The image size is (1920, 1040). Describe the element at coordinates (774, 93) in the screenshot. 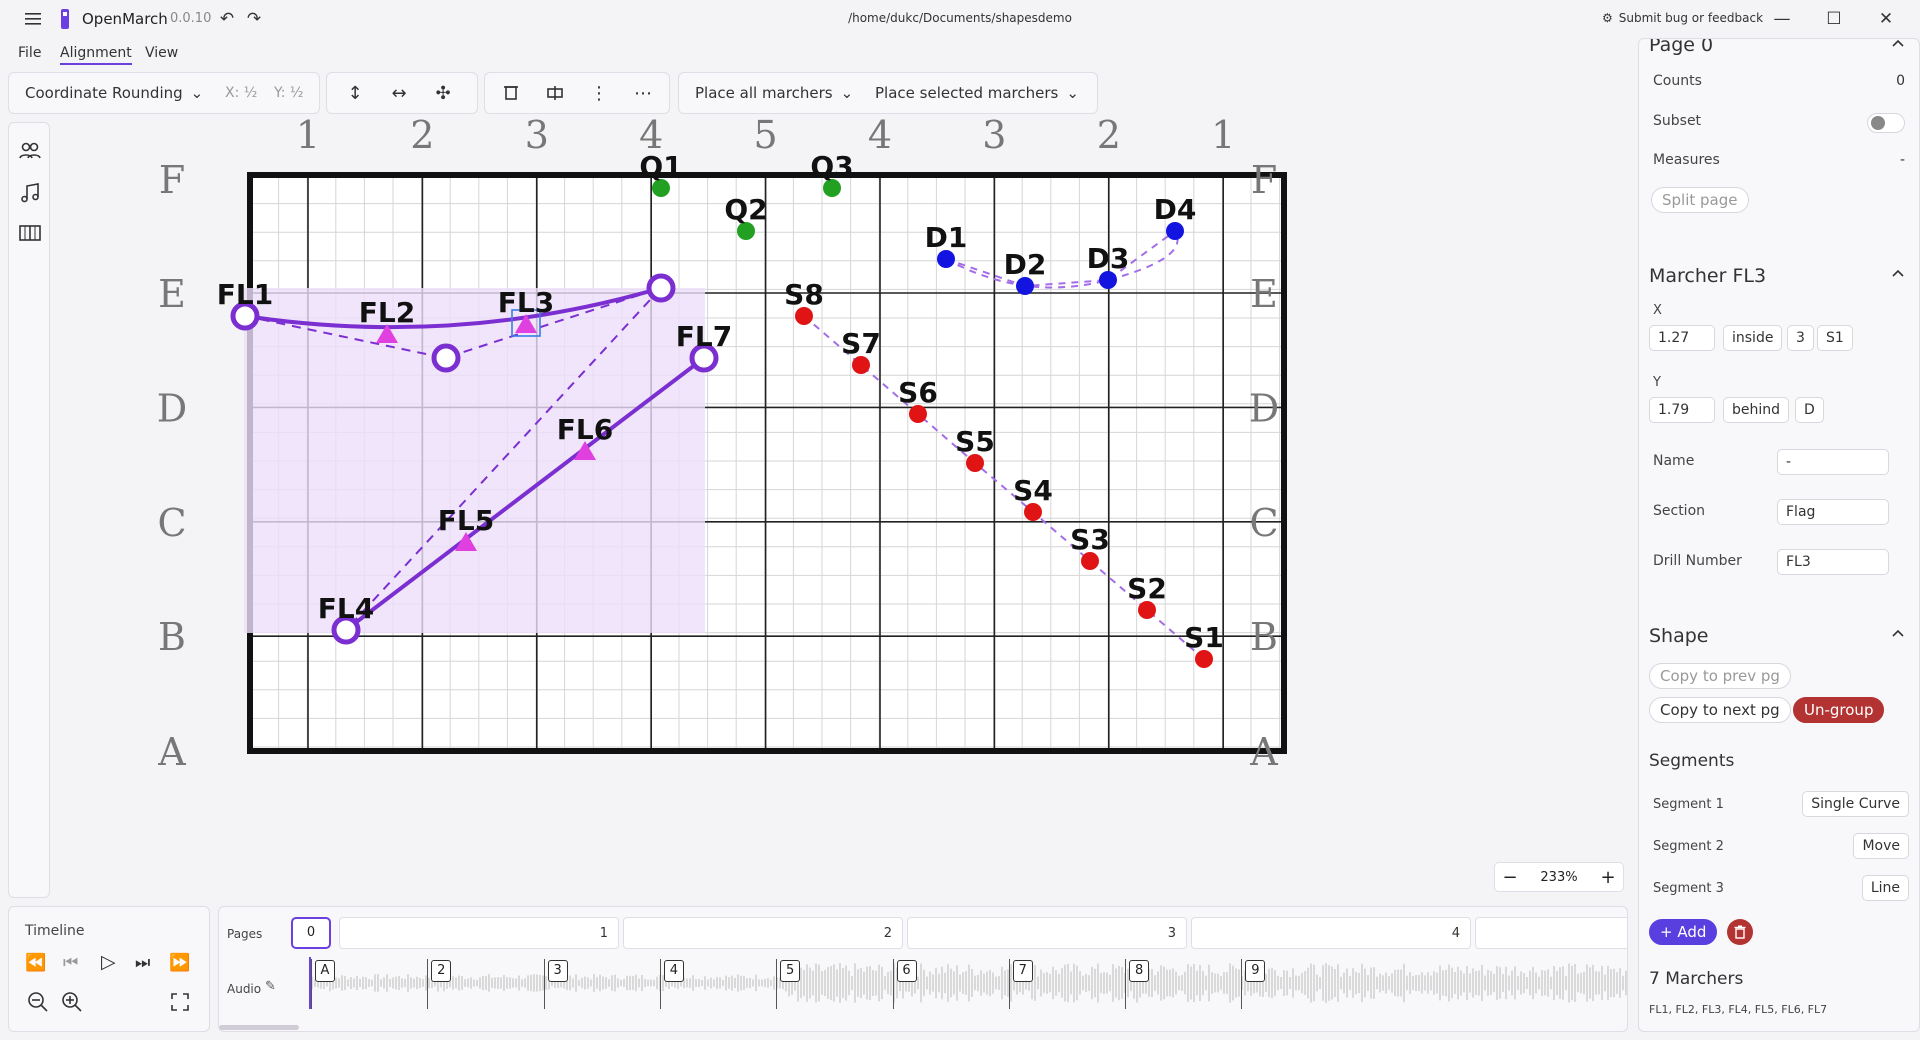

I see `place-all-marchers-button: Place all marchers ⌄` at that location.